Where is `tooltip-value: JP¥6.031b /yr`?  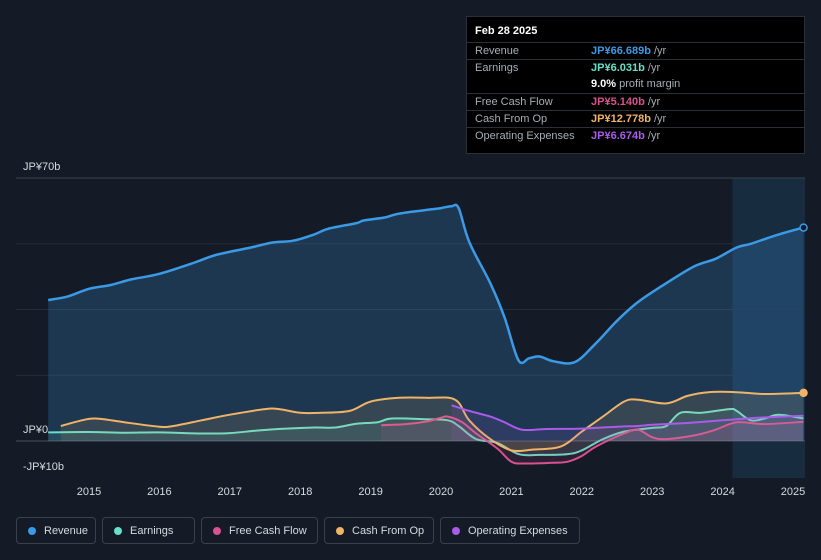 tooltip-value: JP¥6.031b /yr is located at coordinates (625, 68).